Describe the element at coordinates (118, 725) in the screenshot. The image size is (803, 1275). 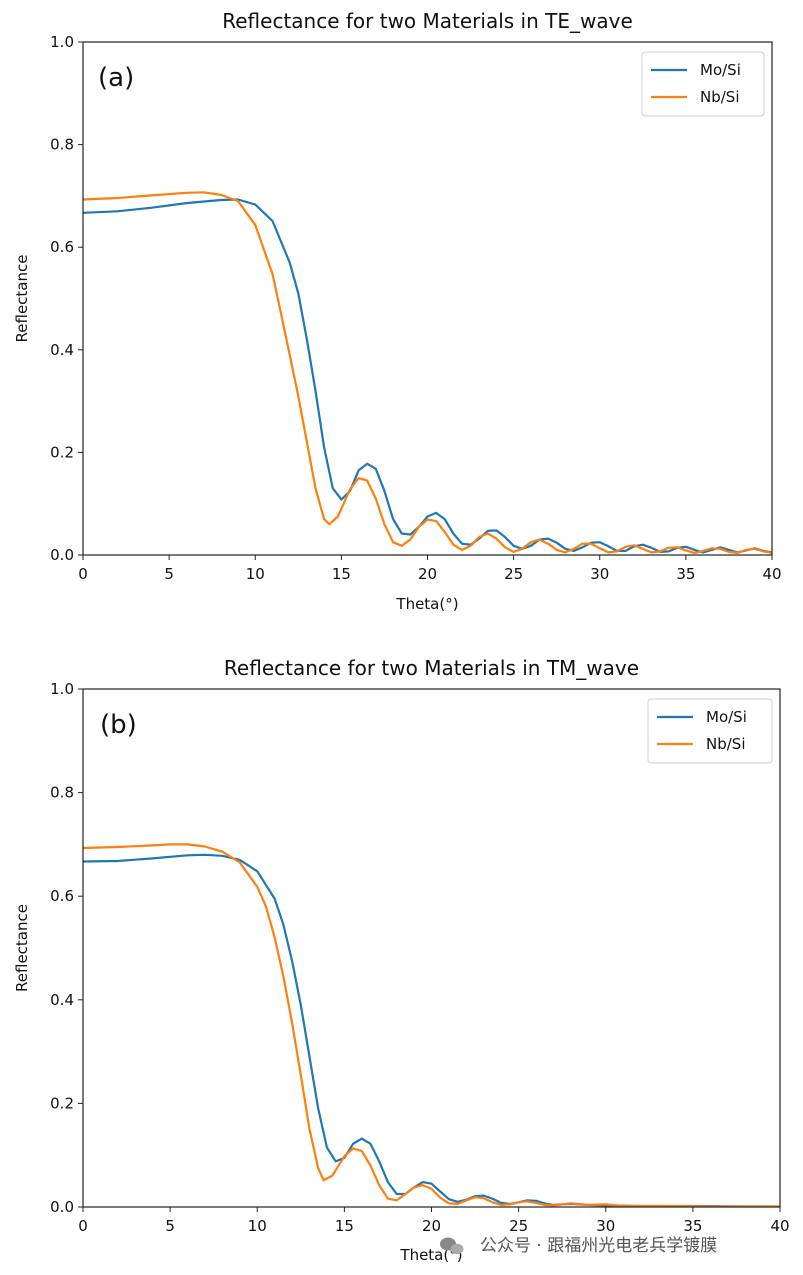
I see `panel-label: (b)` at that location.